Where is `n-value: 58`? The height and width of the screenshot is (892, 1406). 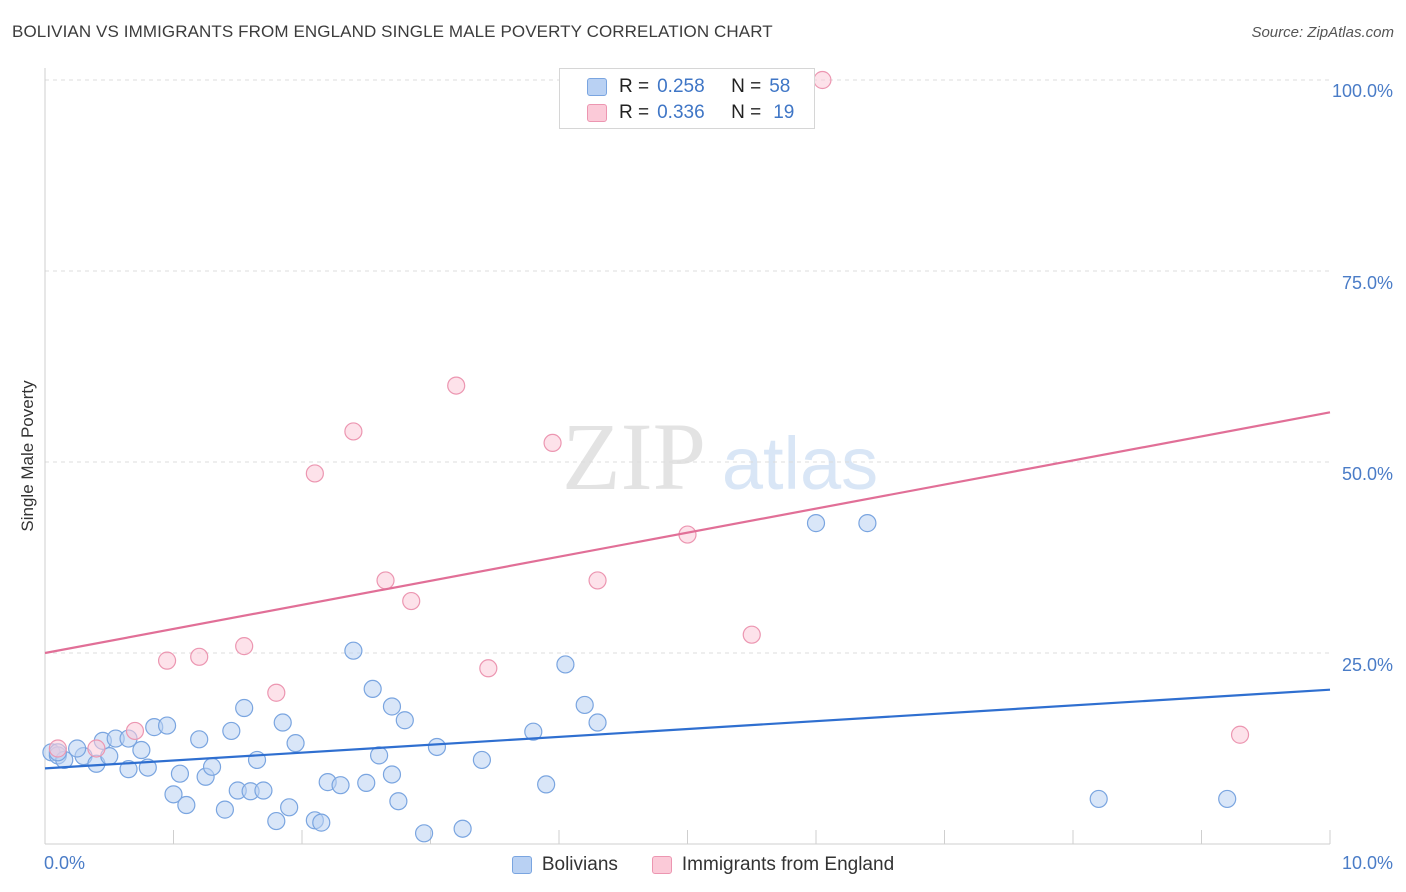 n-value: 58 is located at coordinates (780, 86).